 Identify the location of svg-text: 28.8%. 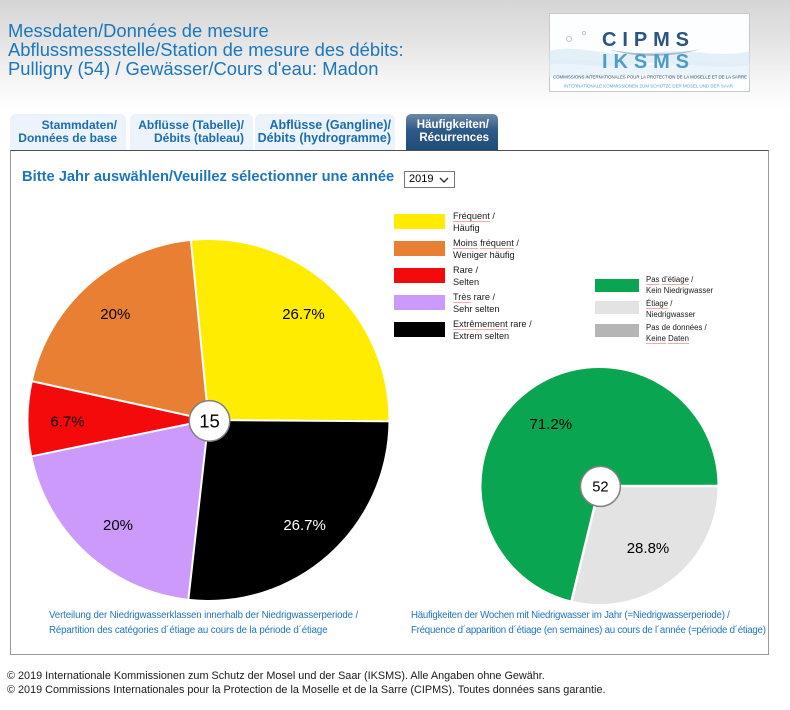
(648, 548).